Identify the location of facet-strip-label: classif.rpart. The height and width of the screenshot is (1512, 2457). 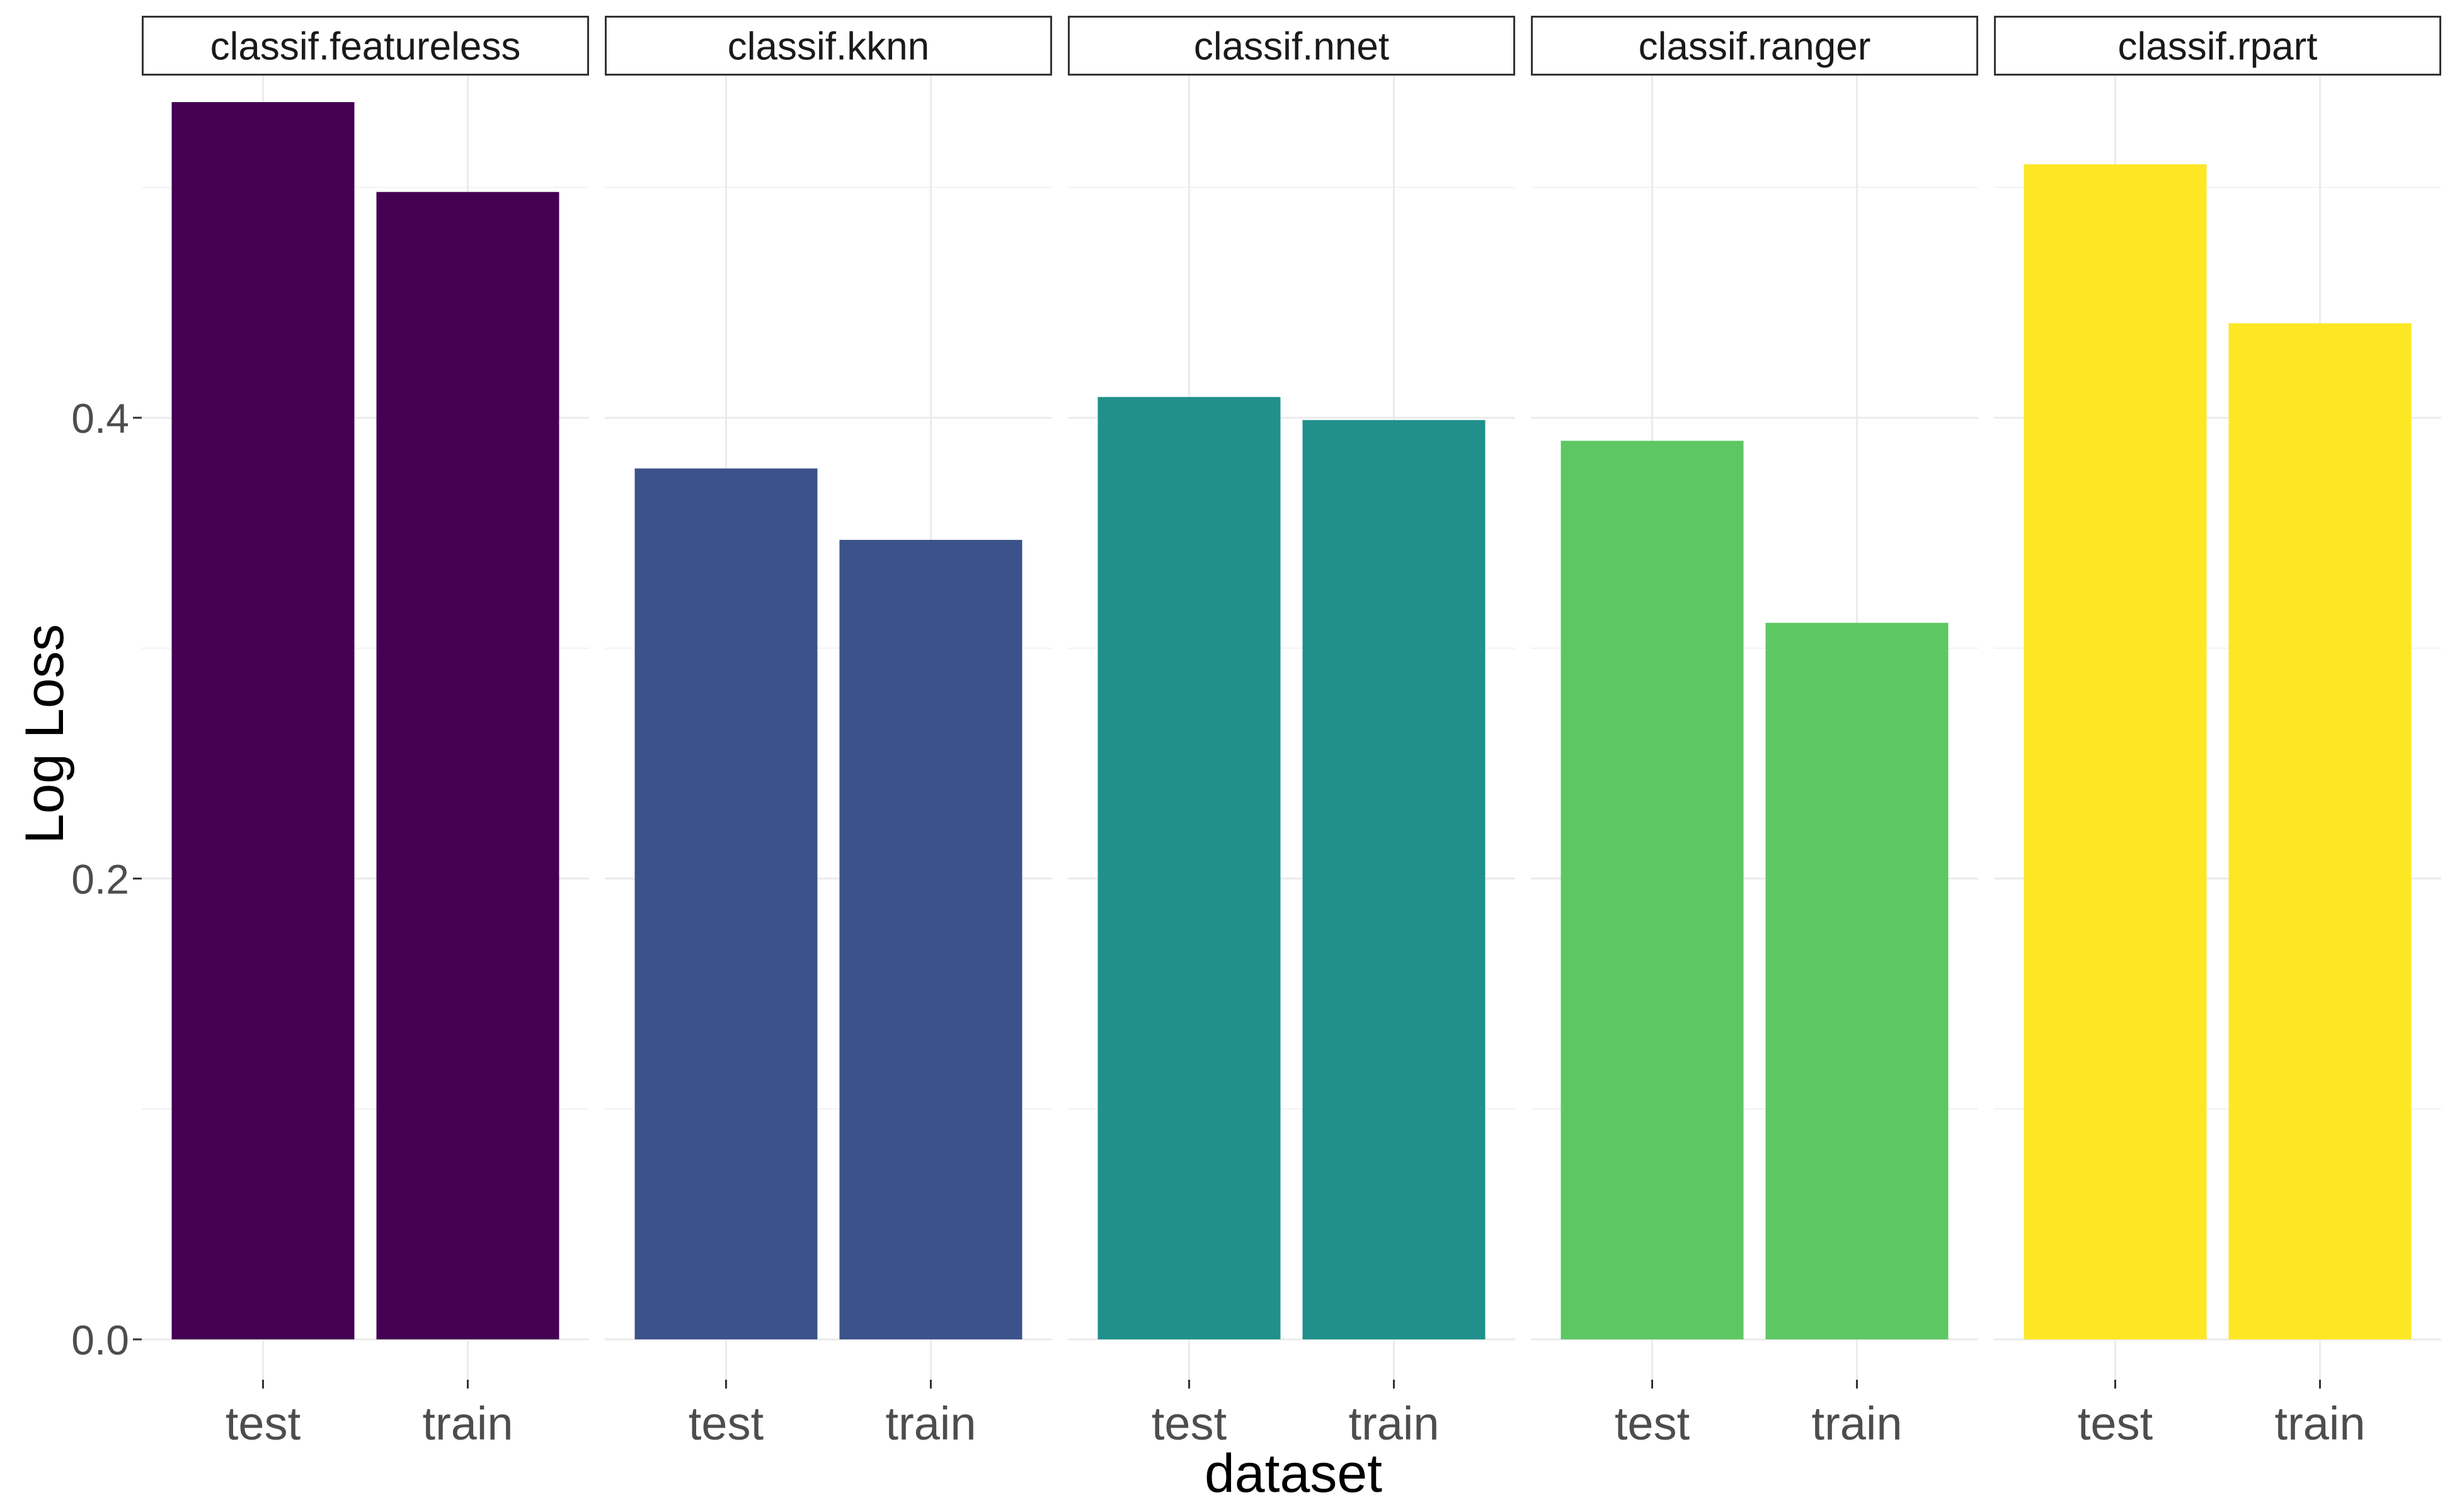
(2218, 47).